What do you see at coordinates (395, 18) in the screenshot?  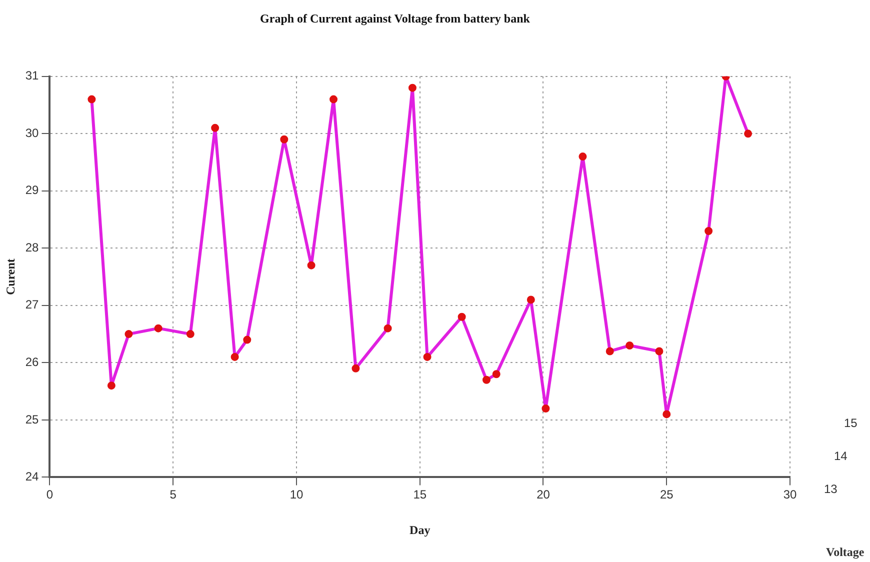 I see `chart-title: Graph of Current against Voltage from battery bank` at bounding box center [395, 18].